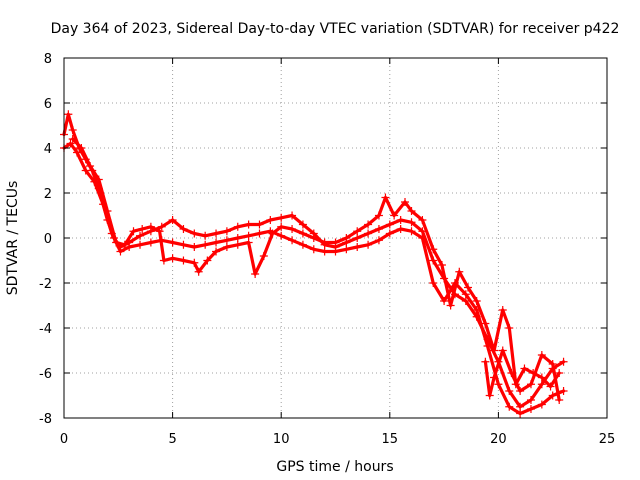  I want to click on y-tick-label: 6, so click(48, 104).